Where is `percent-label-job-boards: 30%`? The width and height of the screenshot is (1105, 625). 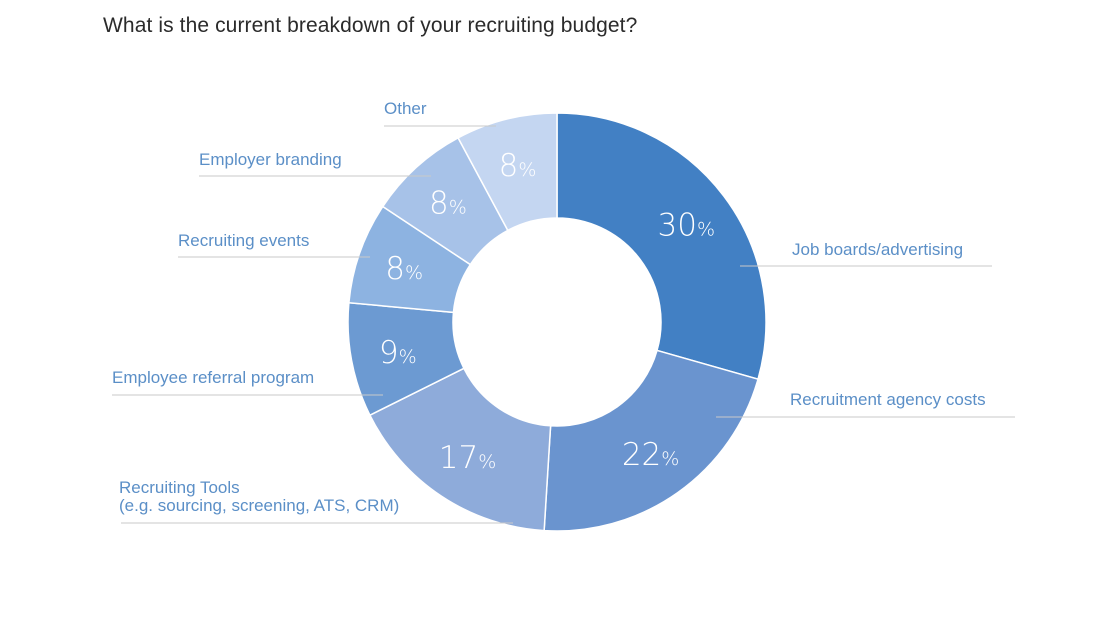
percent-label-job-boards: 30% is located at coordinates (687, 225).